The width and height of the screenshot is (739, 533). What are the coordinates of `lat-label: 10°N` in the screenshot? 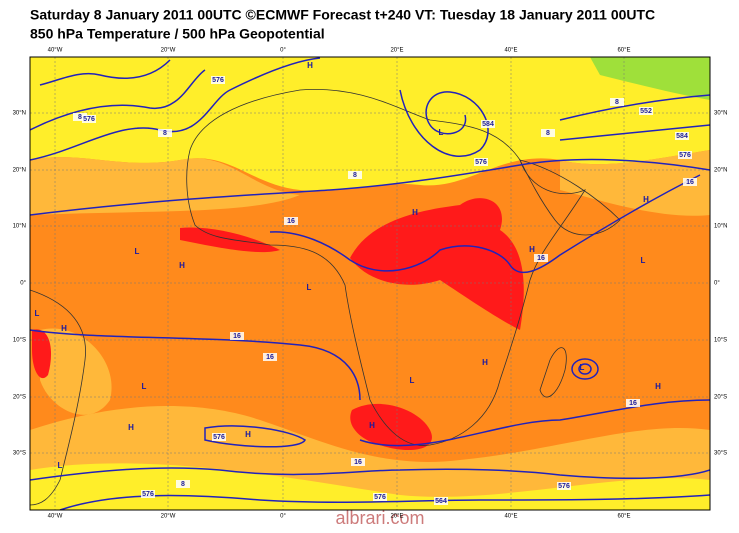 It's located at (720, 227).